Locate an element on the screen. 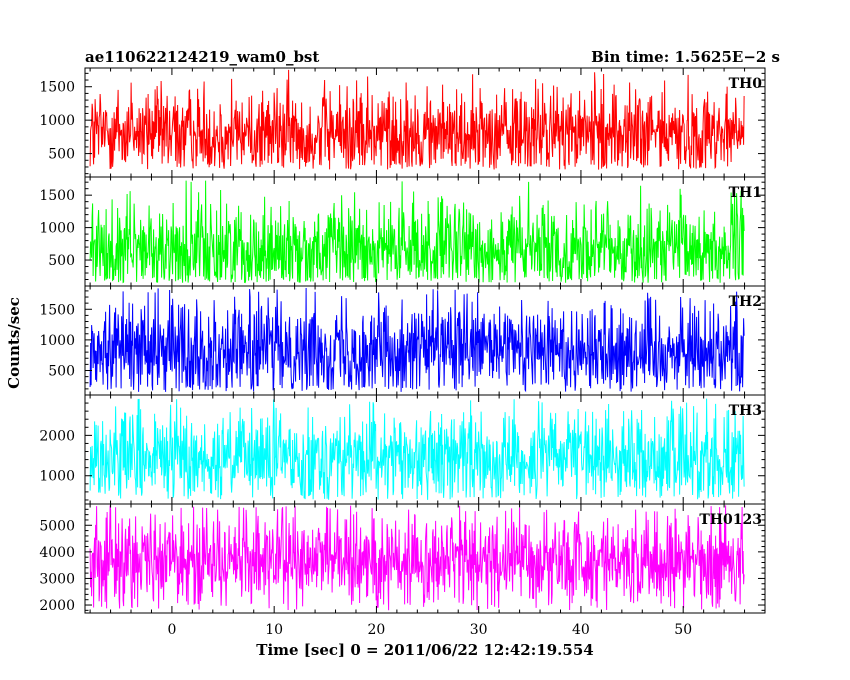 The image size is (850, 680). series-line-th1 is located at coordinates (417, 232).